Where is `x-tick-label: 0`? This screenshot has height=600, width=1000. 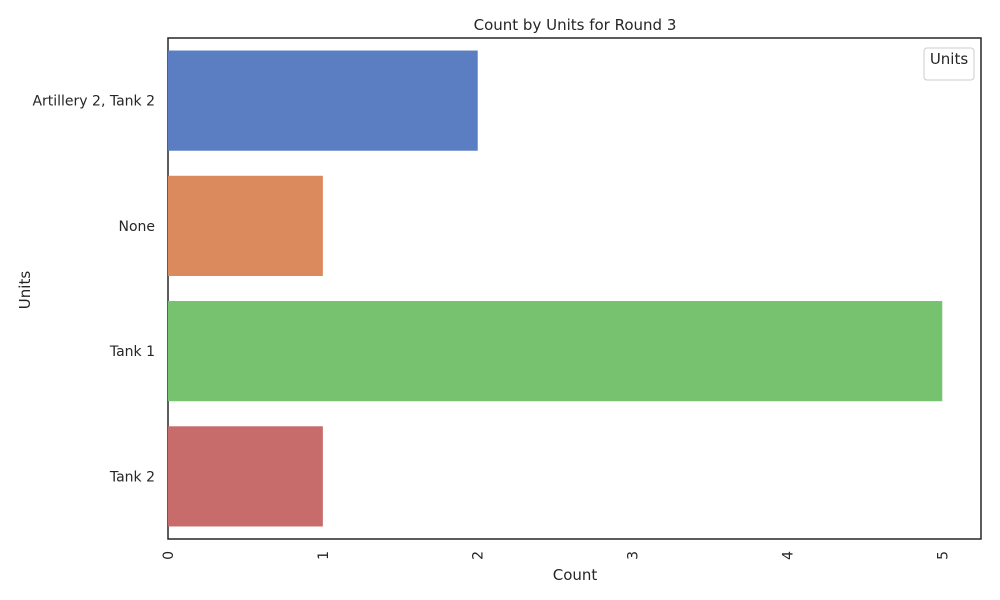 x-tick-label: 0 is located at coordinates (169, 555).